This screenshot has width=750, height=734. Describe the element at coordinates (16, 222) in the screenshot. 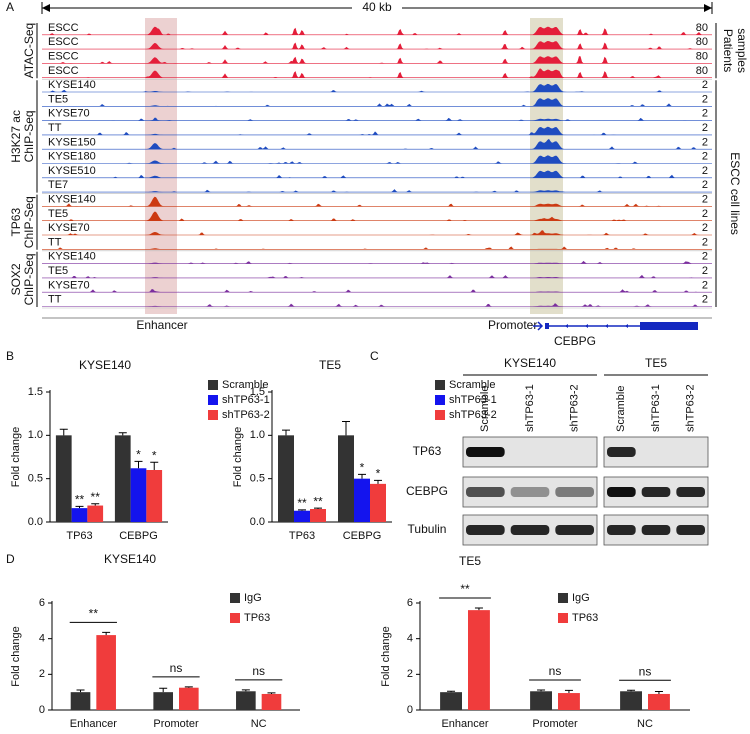

I see `group-label: TP63` at that location.